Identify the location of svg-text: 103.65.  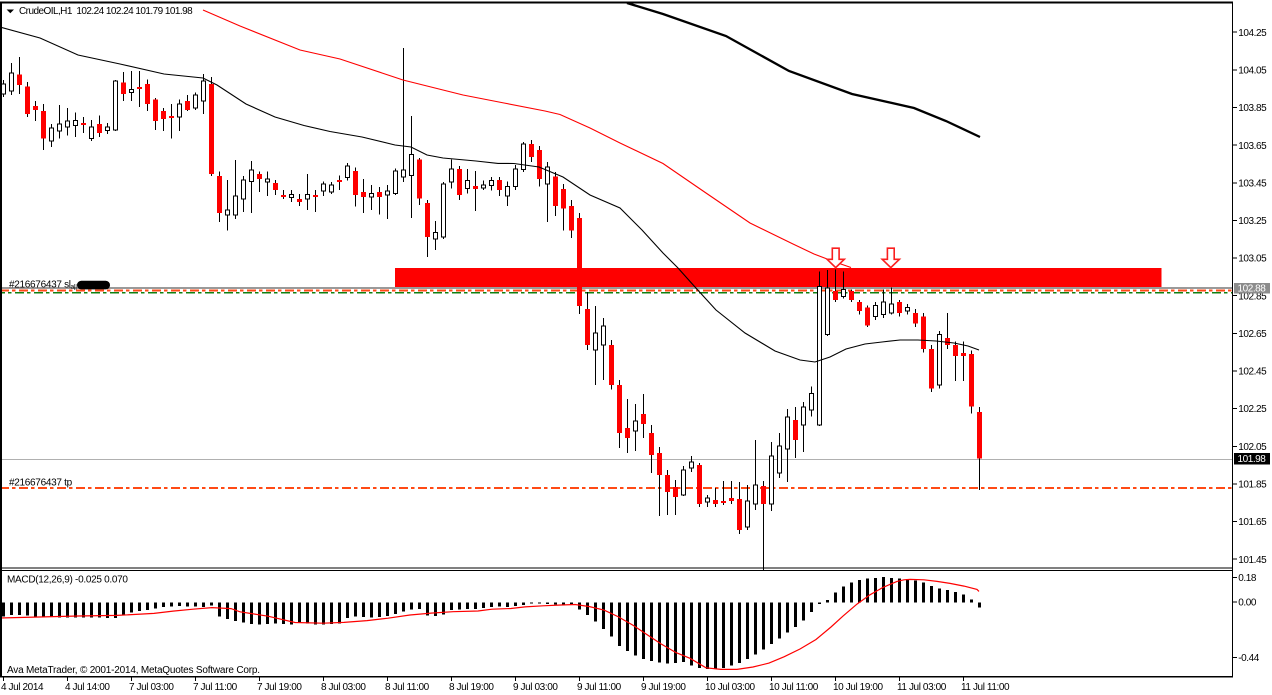
(1252, 146).